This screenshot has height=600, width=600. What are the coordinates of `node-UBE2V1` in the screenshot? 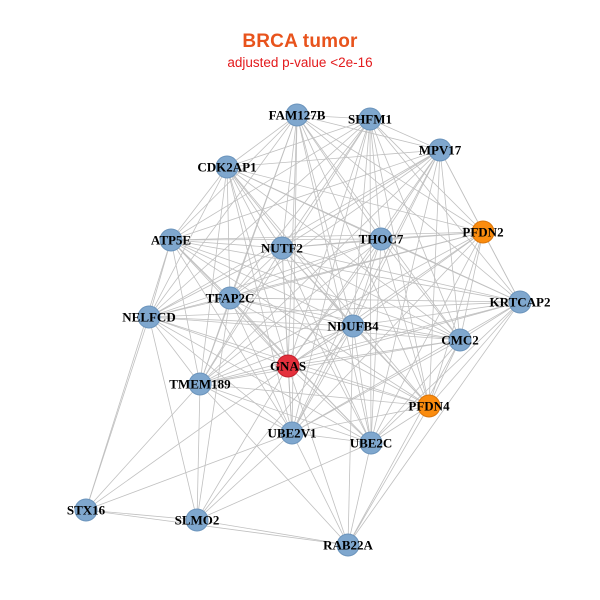 It's located at (292, 433).